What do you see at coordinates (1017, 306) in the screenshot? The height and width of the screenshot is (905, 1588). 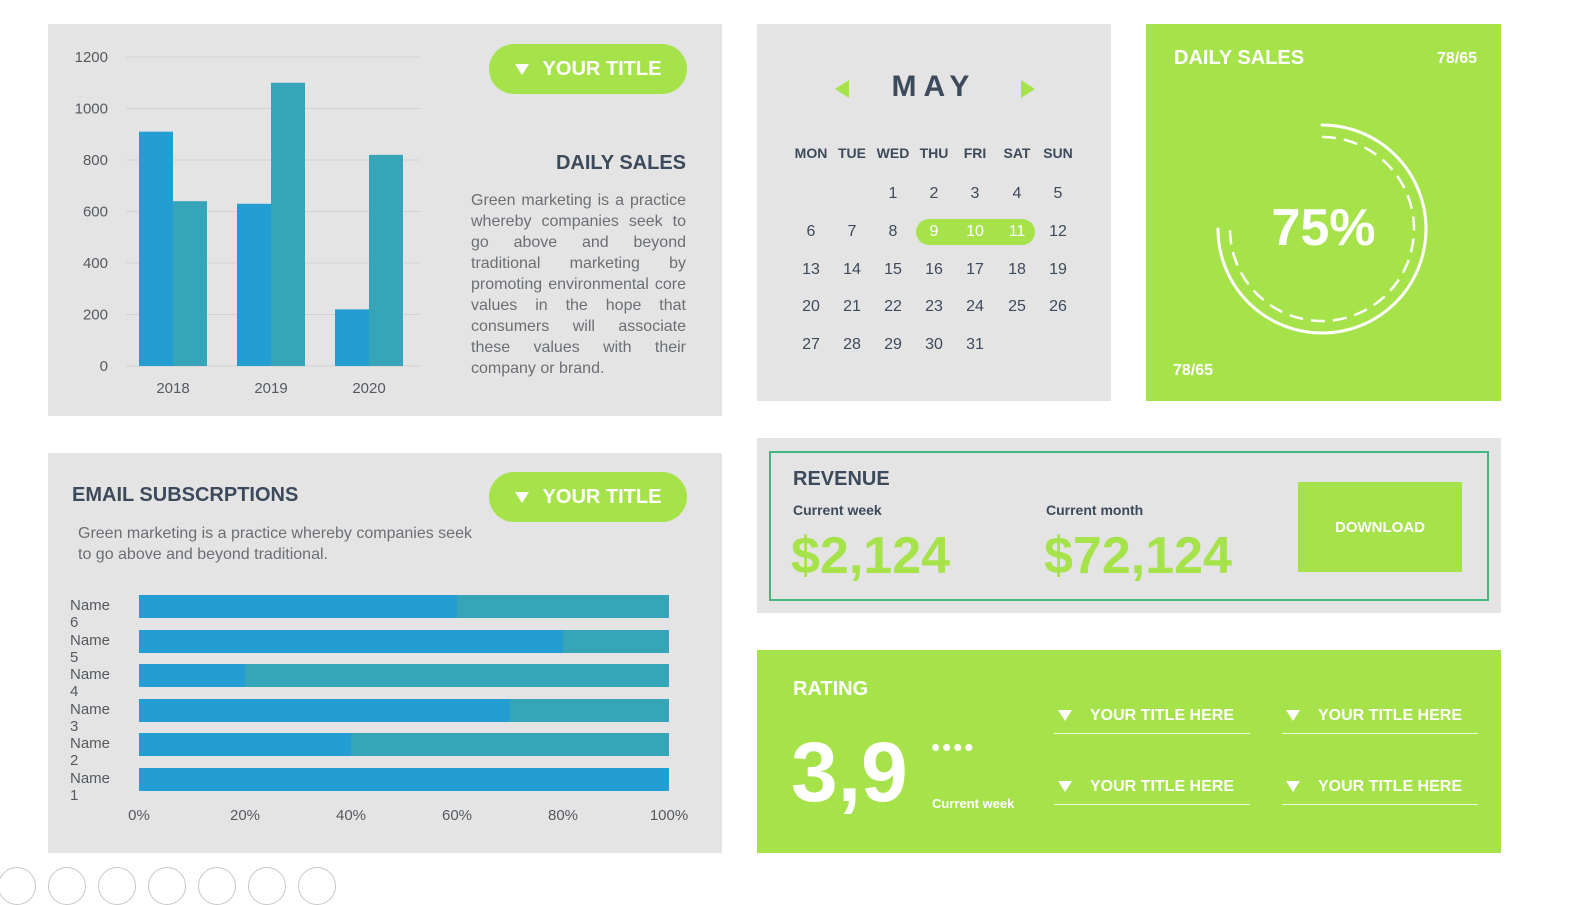 I see `calendar-day: 25` at bounding box center [1017, 306].